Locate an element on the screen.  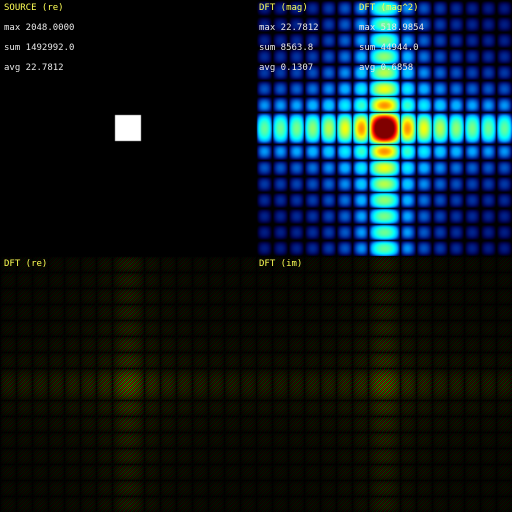
mag2-avg: avg 0.6858 is located at coordinates (386, 68).